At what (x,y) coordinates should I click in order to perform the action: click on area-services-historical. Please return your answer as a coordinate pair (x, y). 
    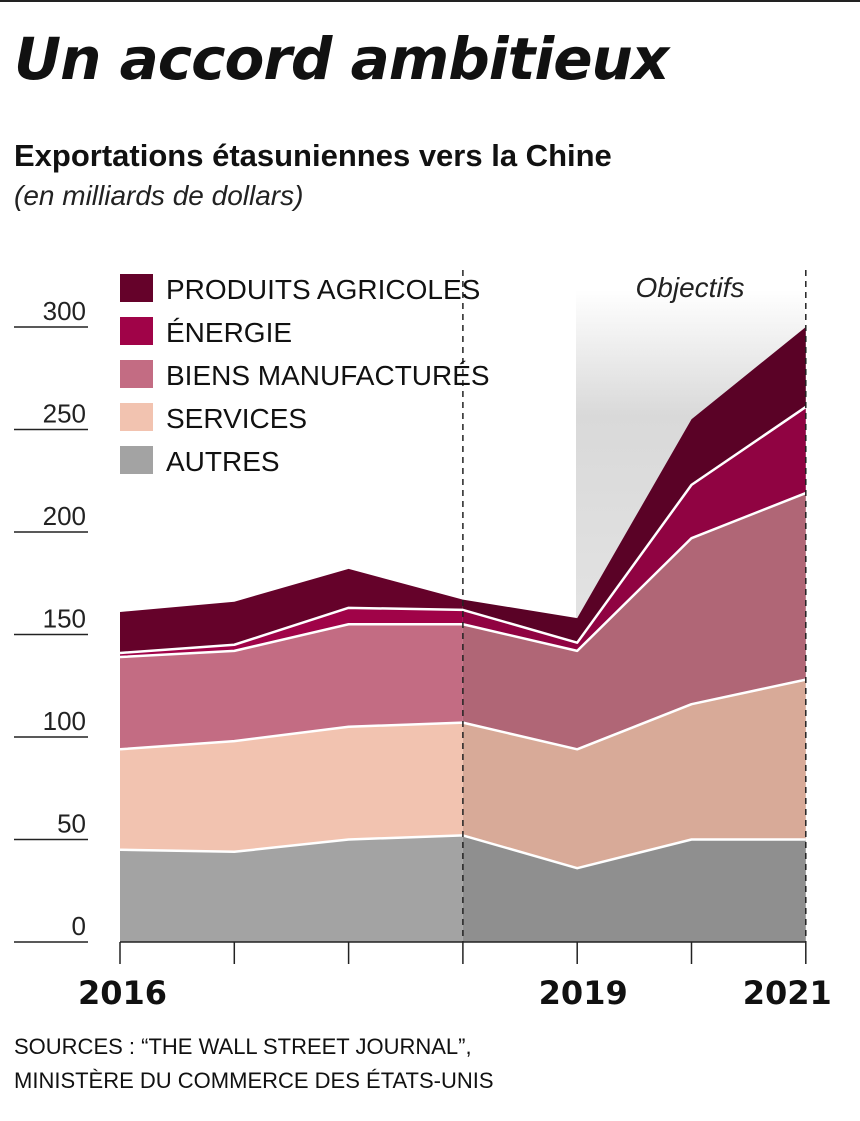
    Looking at the image, I should click on (291, 787).